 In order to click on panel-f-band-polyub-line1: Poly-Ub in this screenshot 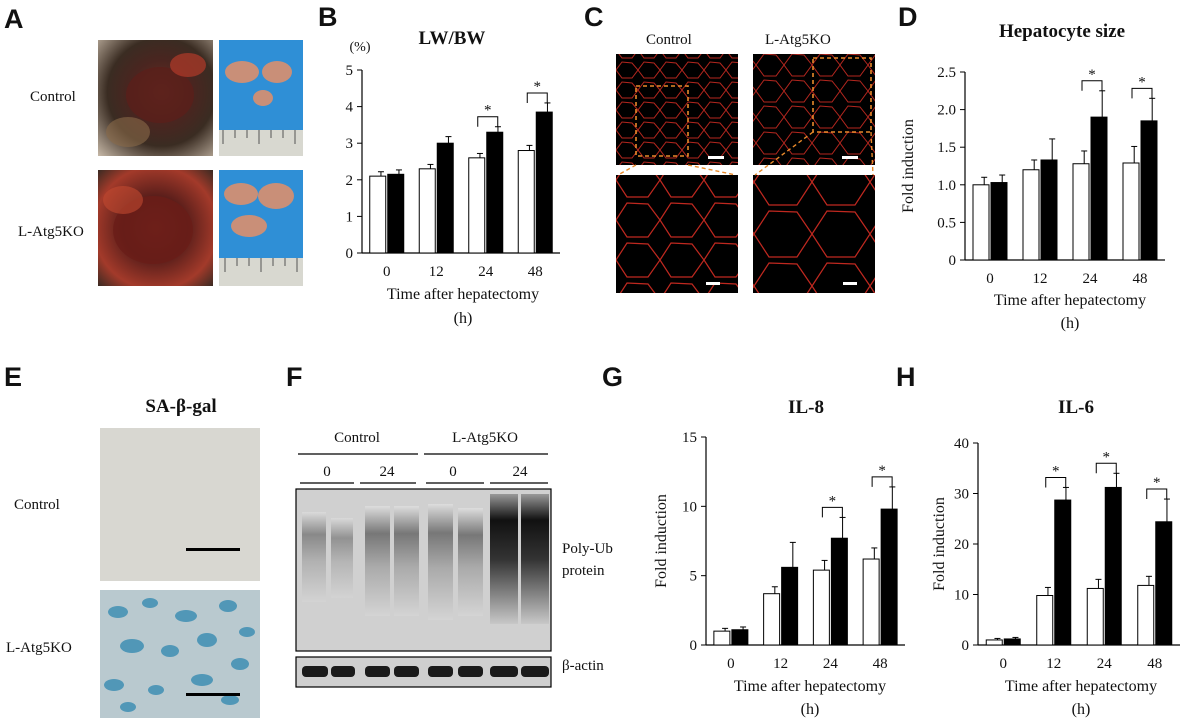, I will do `click(587, 549)`.